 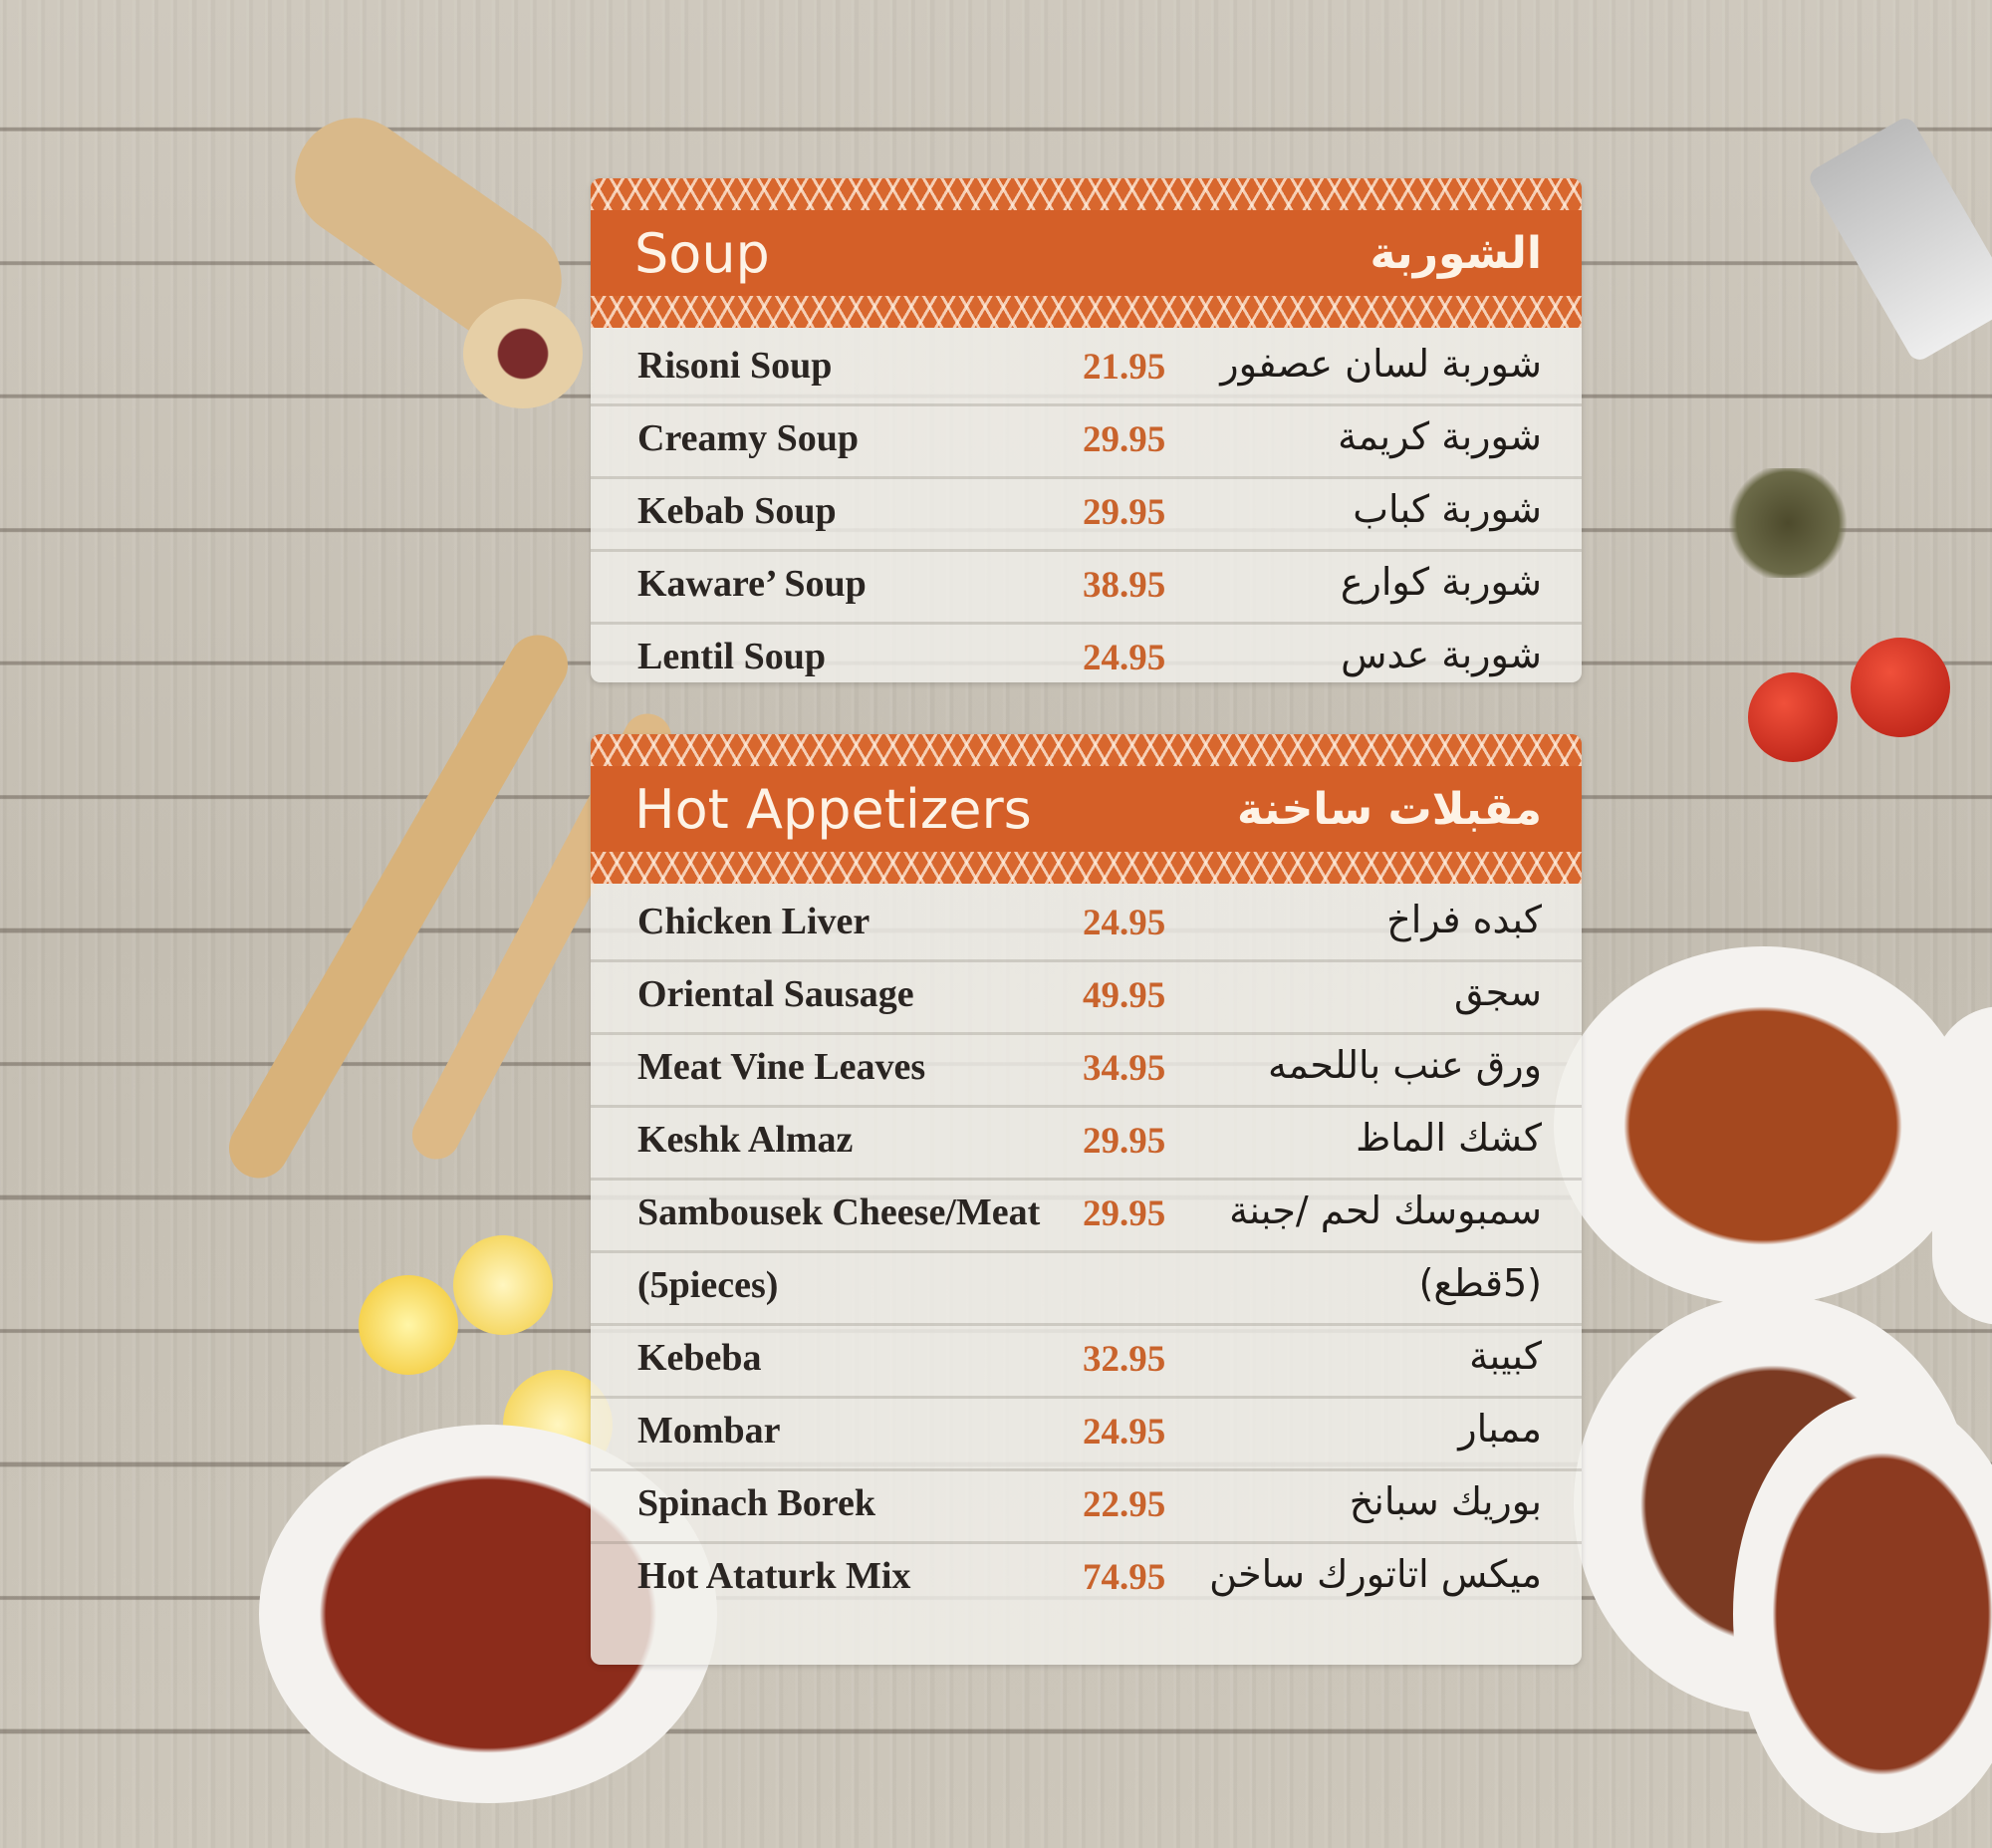 I want to click on item-name-arabic: سجق, so click(x=1497, y=992).